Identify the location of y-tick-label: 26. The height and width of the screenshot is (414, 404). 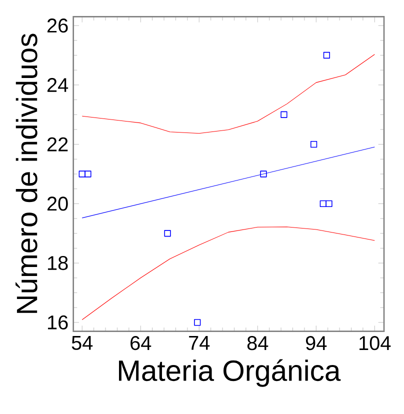
(57, 25).